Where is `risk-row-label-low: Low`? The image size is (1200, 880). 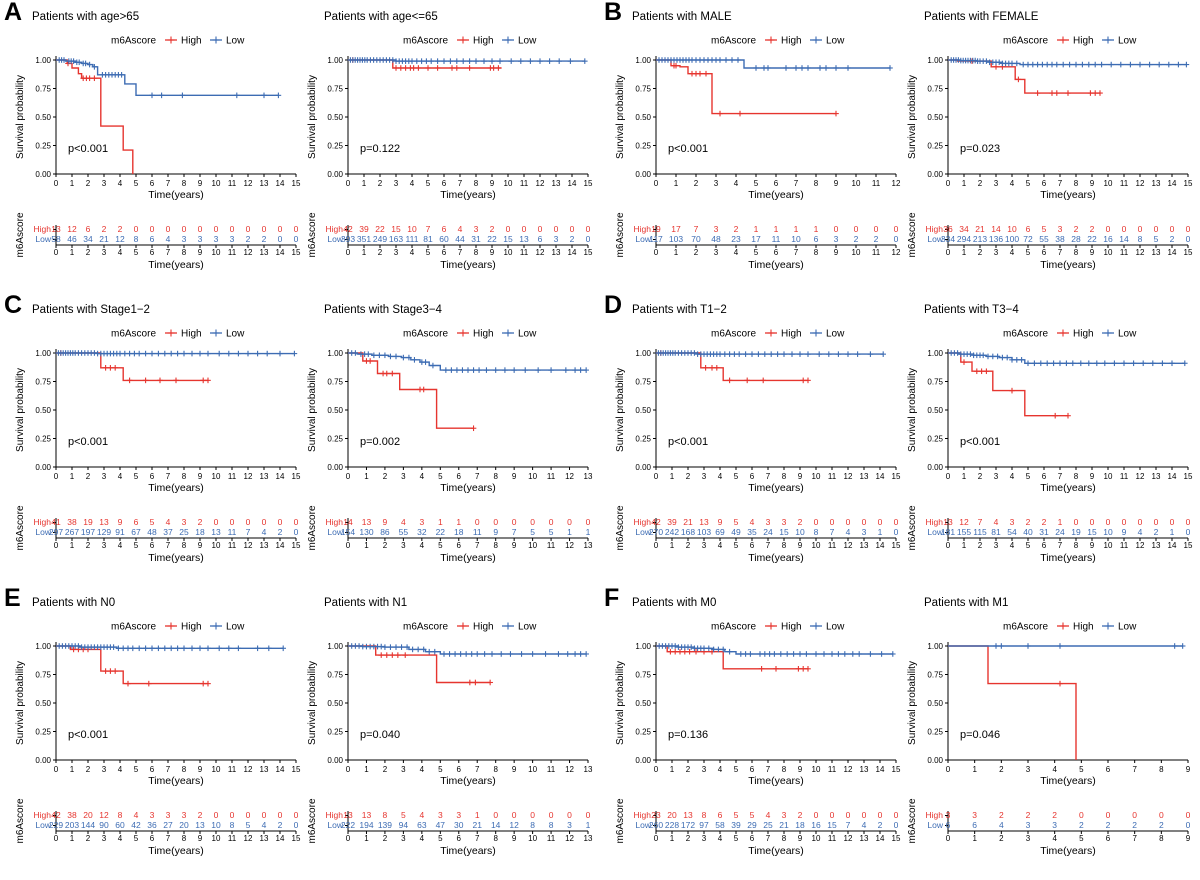
risk-row-label-low: Low is located at coordinates (43, 532).